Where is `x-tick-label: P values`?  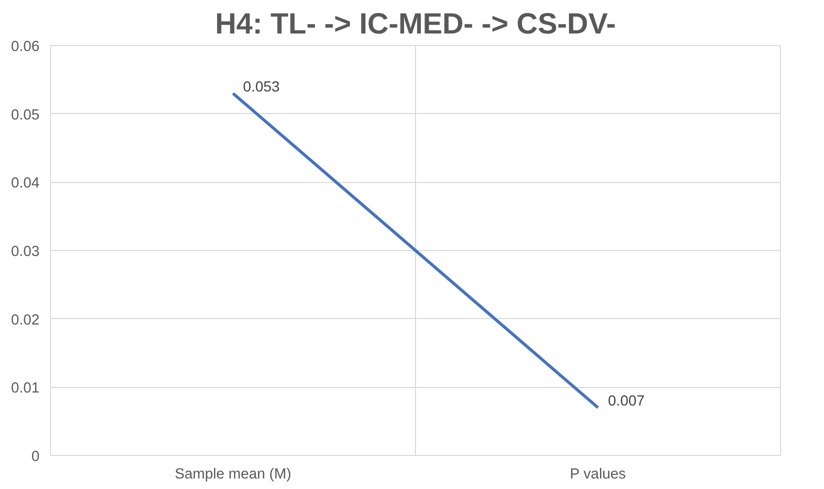
x-tick-label: P values is located at coordinates (598, 474).